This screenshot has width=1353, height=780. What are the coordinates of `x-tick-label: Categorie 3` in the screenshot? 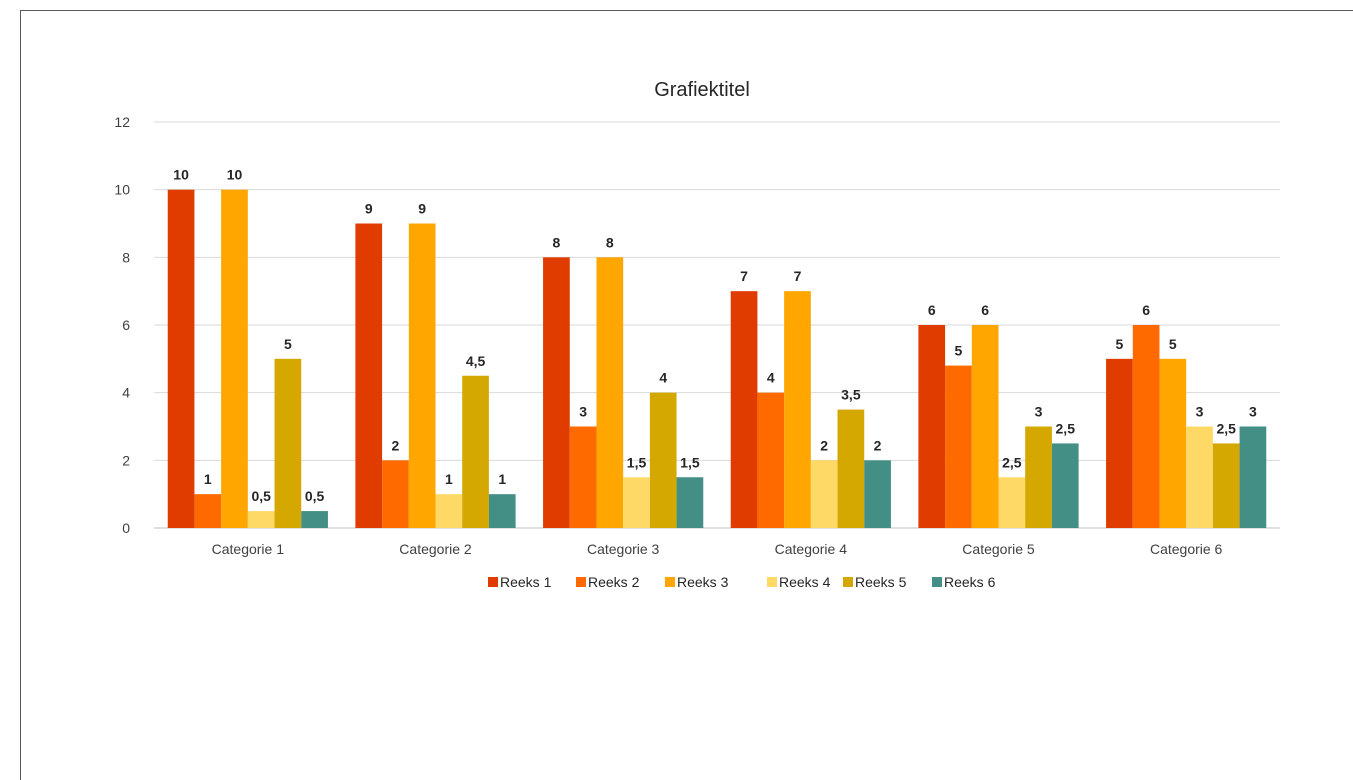 It's located at (623, 549).